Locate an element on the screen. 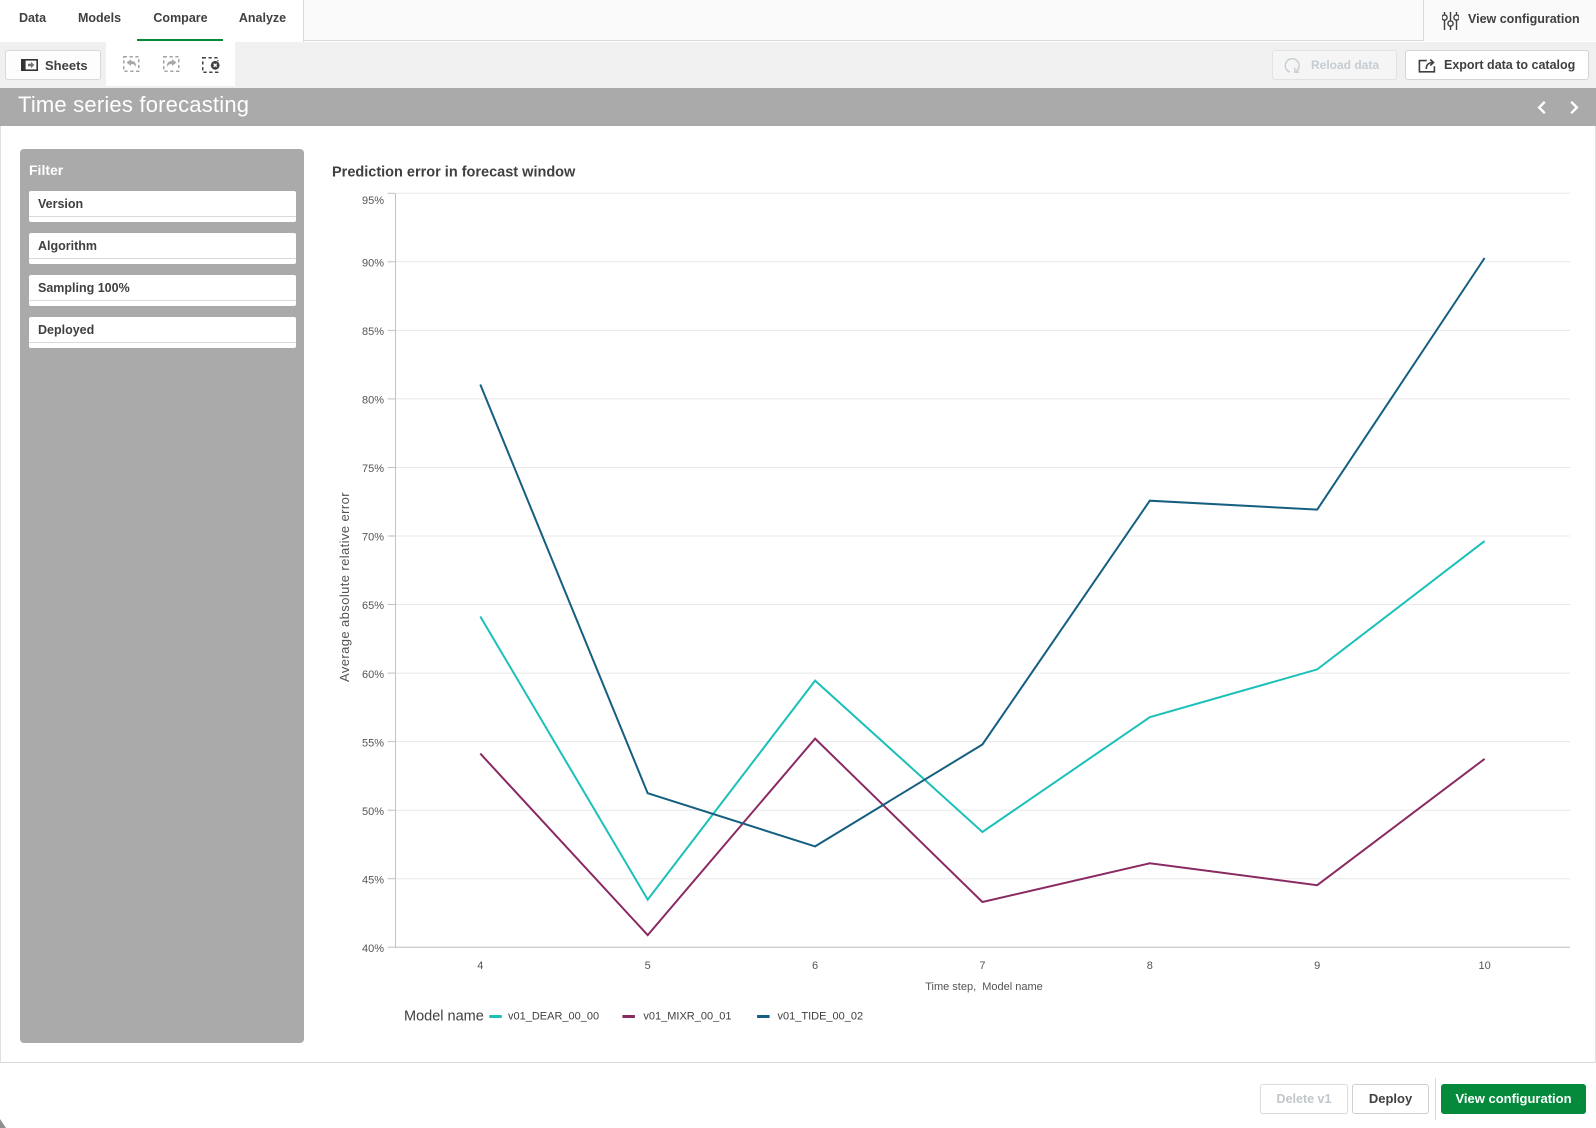 The width and height of the screenshot is (1596, 1128). svg-text: v01_MIXR_00_01 is located at coordinates (687, 1017).